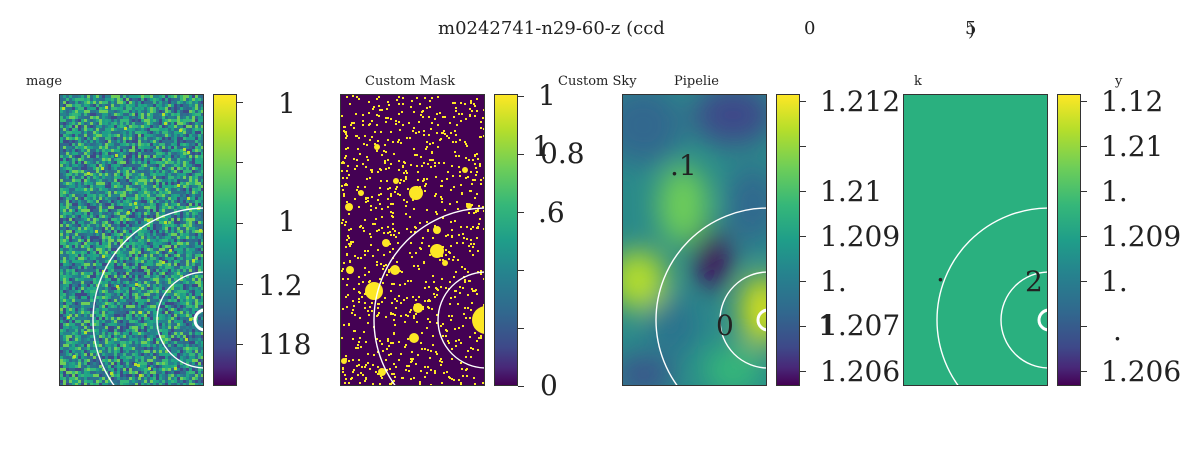  Describe the element at coordinates (551, 28) in the screenshot. I see `figure-title: m0242741-n29-60-z (ccd` at that location.